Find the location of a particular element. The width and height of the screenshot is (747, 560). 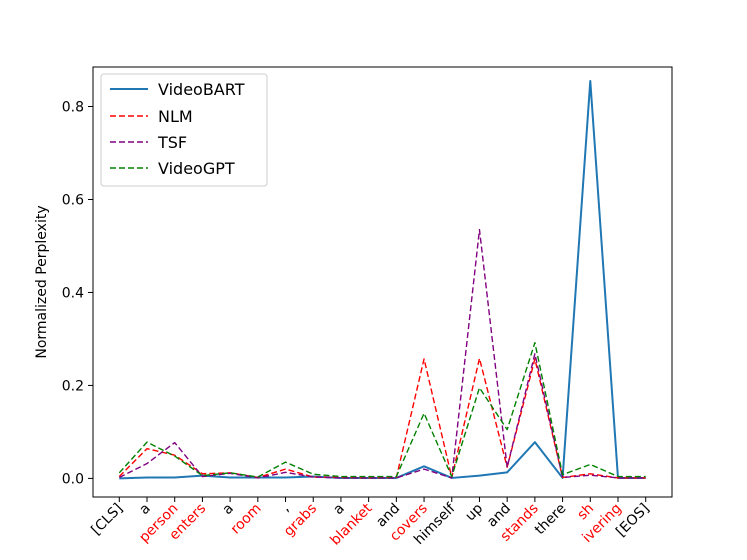

legend-label-tsf: TSF is located at coordinates (172, 142).